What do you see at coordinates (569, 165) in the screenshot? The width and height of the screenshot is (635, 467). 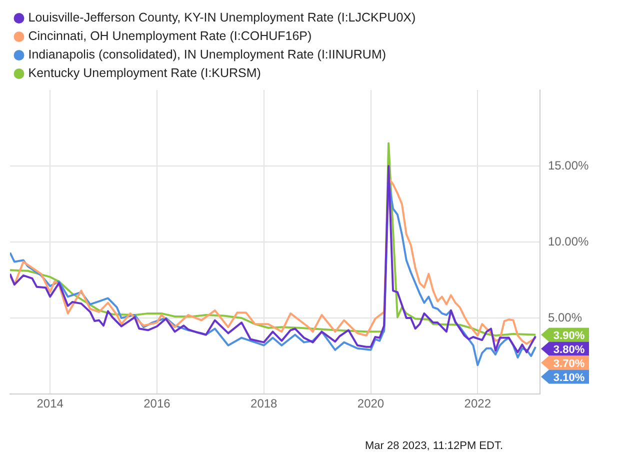 I see `y-tick-label: 15.00%` at bounding box center [569, 165].